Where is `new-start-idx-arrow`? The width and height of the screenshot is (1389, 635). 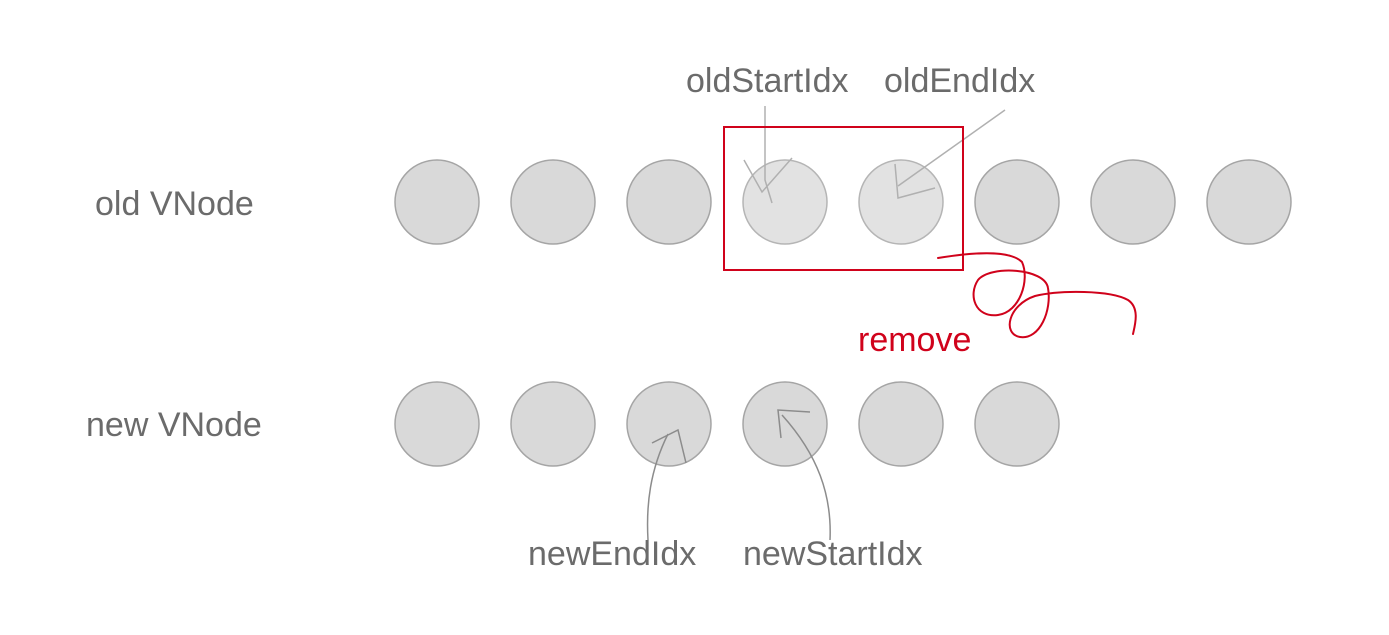 new-start-idx-arrow is located at coordinates (804, 475).